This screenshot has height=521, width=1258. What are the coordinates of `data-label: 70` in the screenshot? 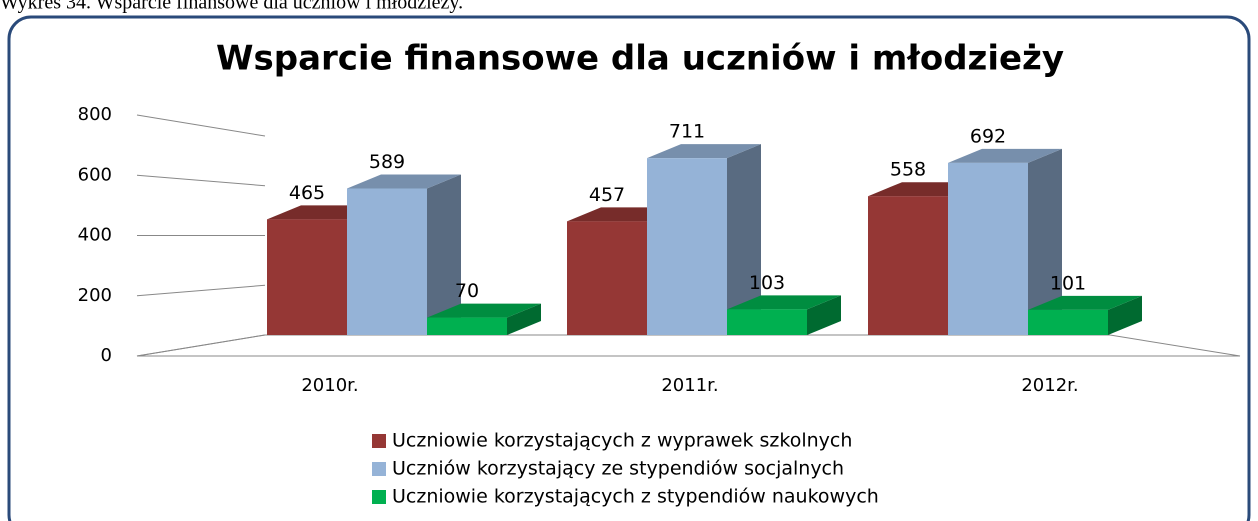 It's located at (467, 291).